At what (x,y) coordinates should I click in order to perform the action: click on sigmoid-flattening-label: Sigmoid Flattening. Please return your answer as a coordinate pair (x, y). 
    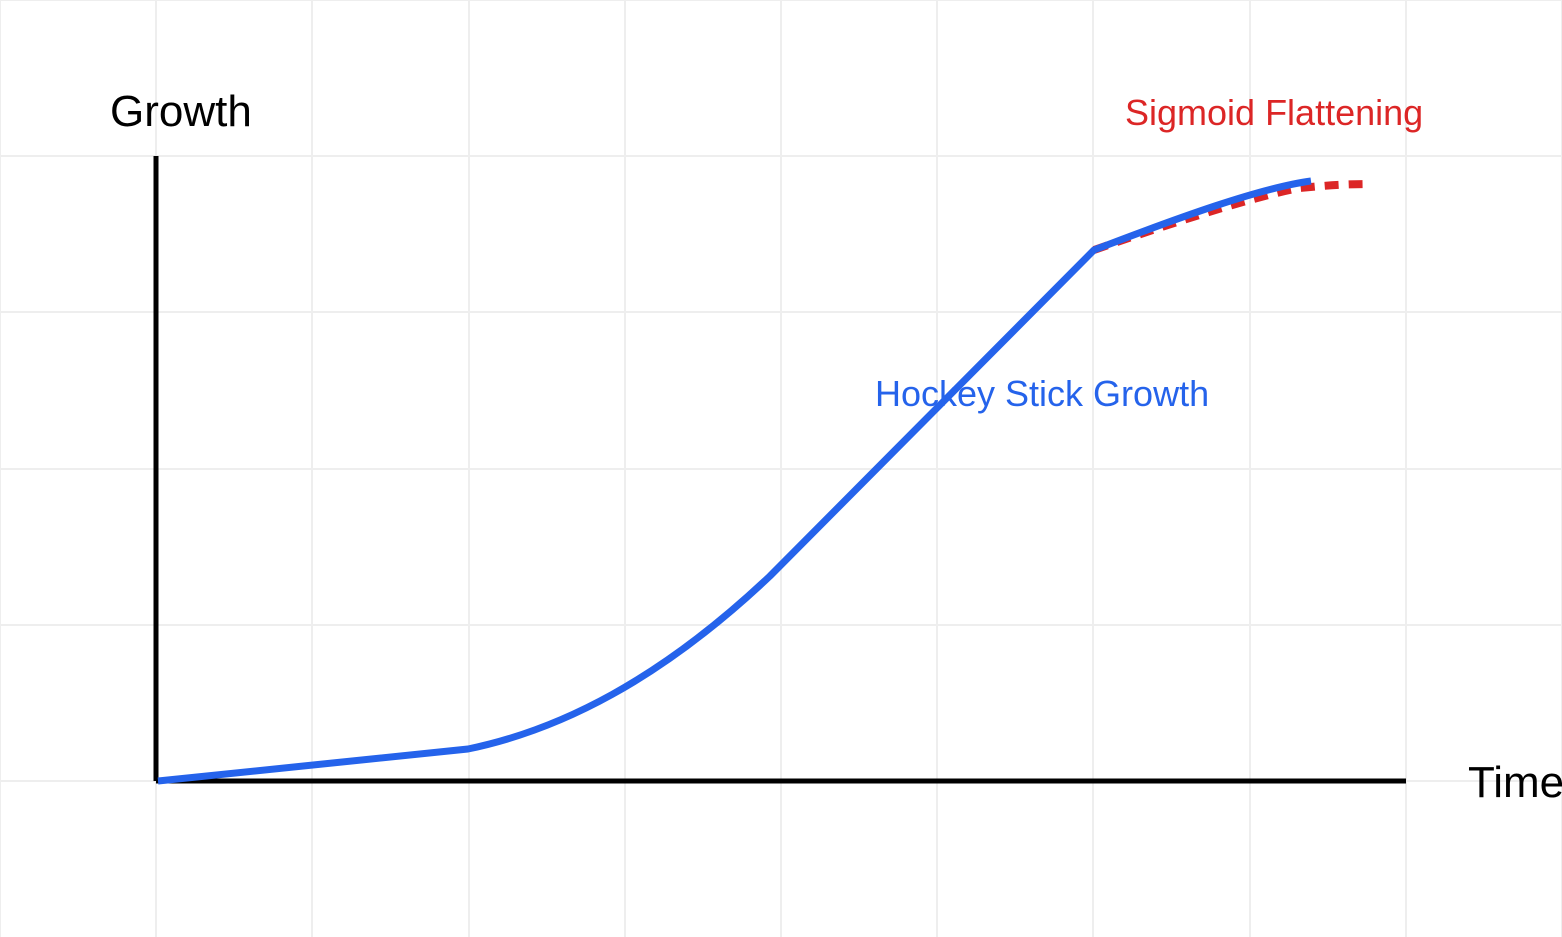
    Looking at the image, I should click on (1274, 112).